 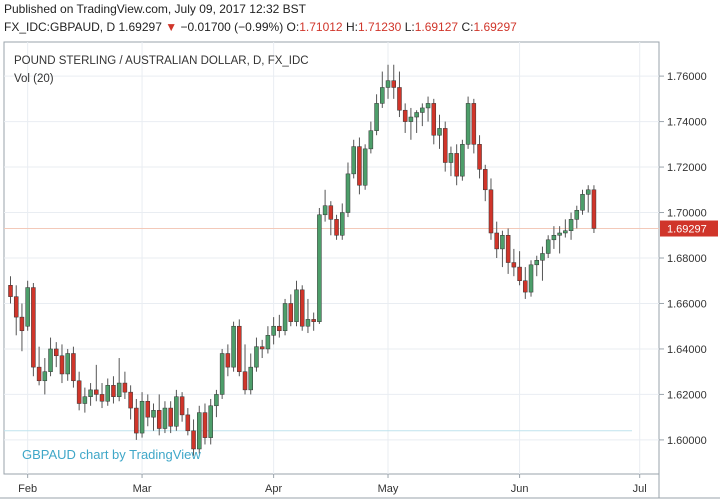 I want to click on low-label: L:, so click(x=409, y=27).